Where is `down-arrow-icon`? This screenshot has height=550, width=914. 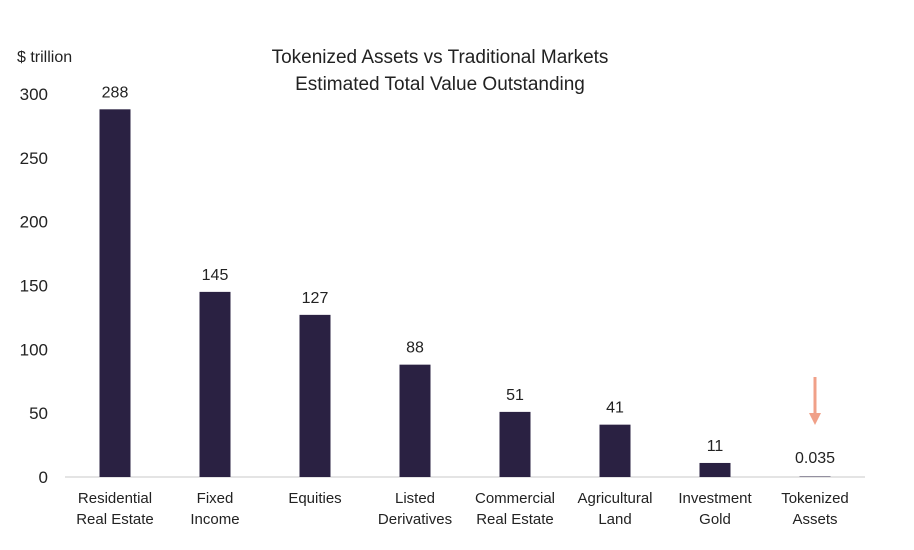
down-arrow-icon is located at coordinates (815, 401).